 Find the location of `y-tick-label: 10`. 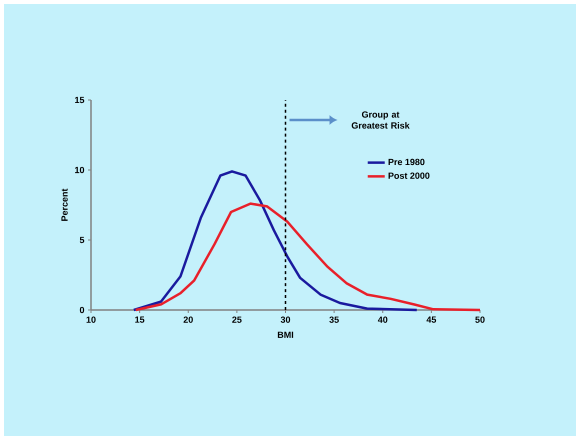

y-tick-label: 10 is located at coordinates (79, 170).